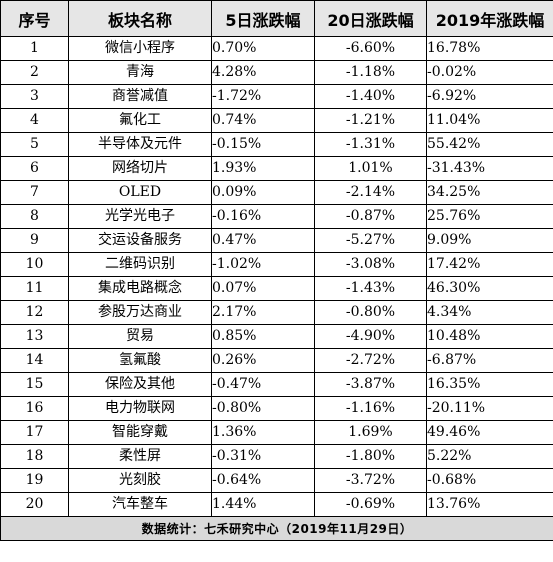  What do you see at coordinates (140, 480) in the screenshot?
I see `row-sector-name: 光刻胶` at bounding box center [140, 480].